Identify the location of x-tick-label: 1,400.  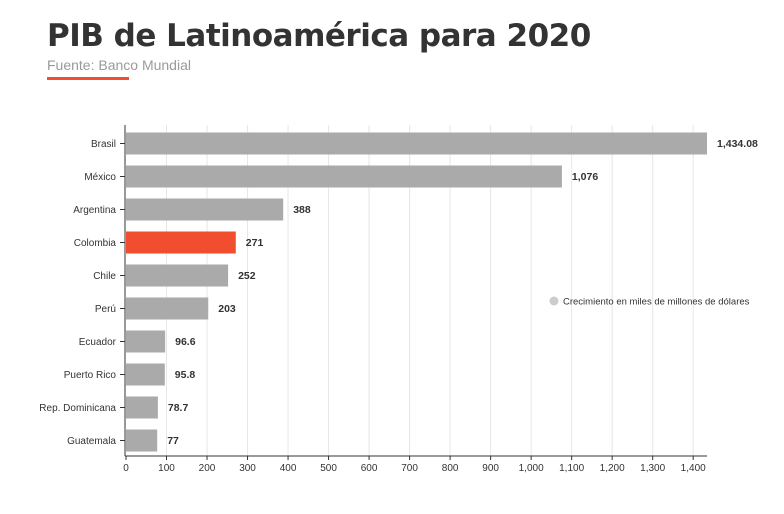
(693, 468).